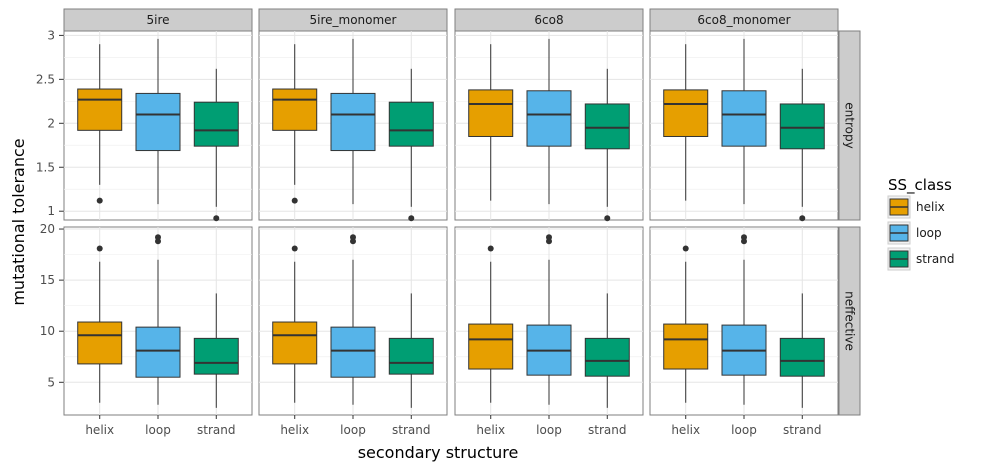 Image resolution: width=985 pixels, height=471 pixels. Describe the element at coordinates (51, 123) in the screenshot. I see `y-tick-label: 2` at that location.